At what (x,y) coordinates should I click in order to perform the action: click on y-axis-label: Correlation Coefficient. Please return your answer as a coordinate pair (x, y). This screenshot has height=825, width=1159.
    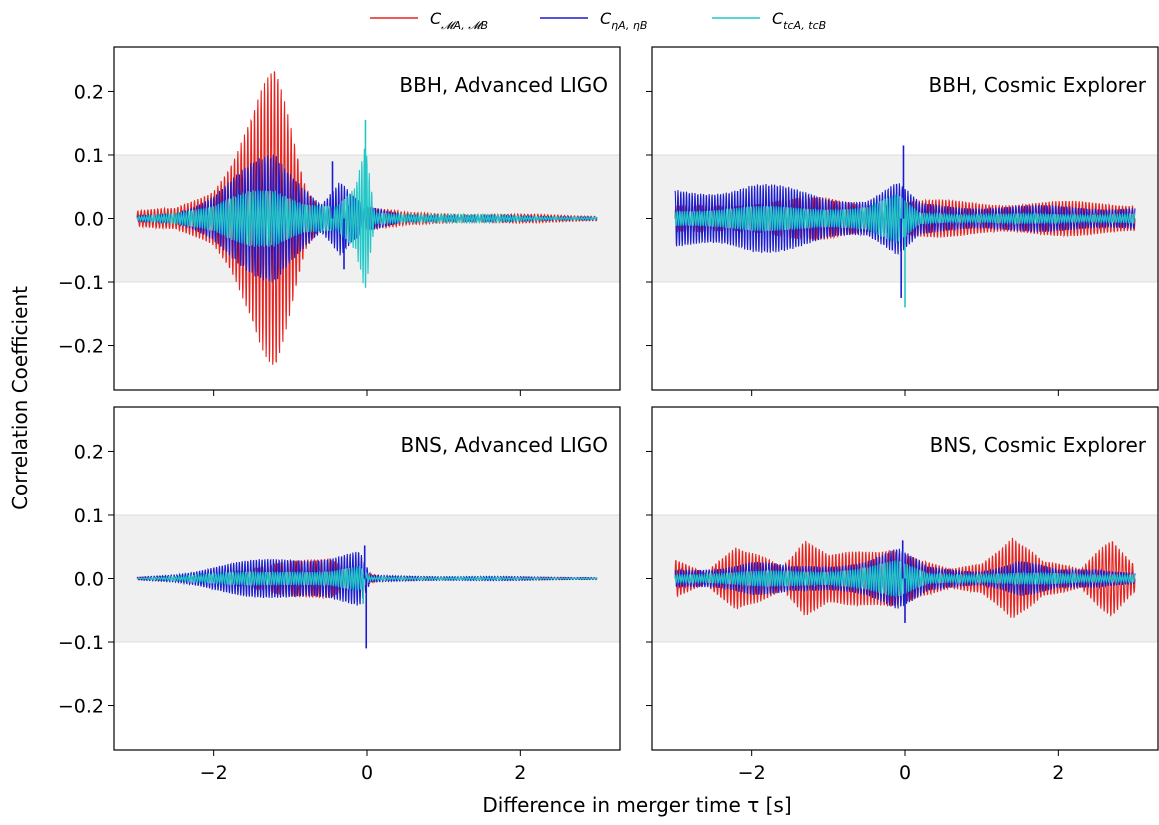
    Looking at the image, I should click on (20, 398).